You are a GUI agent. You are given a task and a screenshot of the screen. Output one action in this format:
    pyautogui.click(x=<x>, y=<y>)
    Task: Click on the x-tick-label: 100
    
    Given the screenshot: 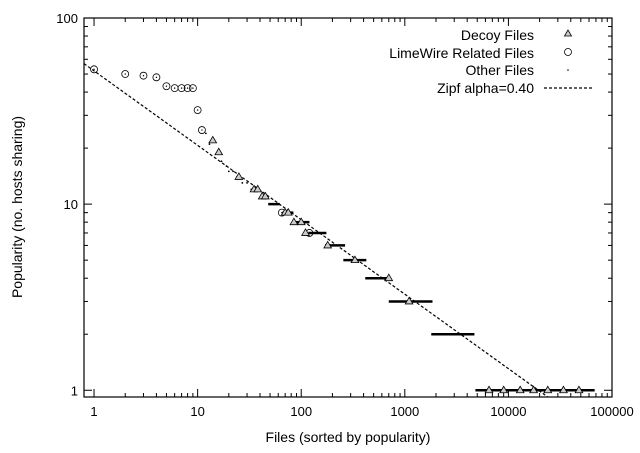 What is the action you would take?
    pyautogui.click(x=301, y=411)
    